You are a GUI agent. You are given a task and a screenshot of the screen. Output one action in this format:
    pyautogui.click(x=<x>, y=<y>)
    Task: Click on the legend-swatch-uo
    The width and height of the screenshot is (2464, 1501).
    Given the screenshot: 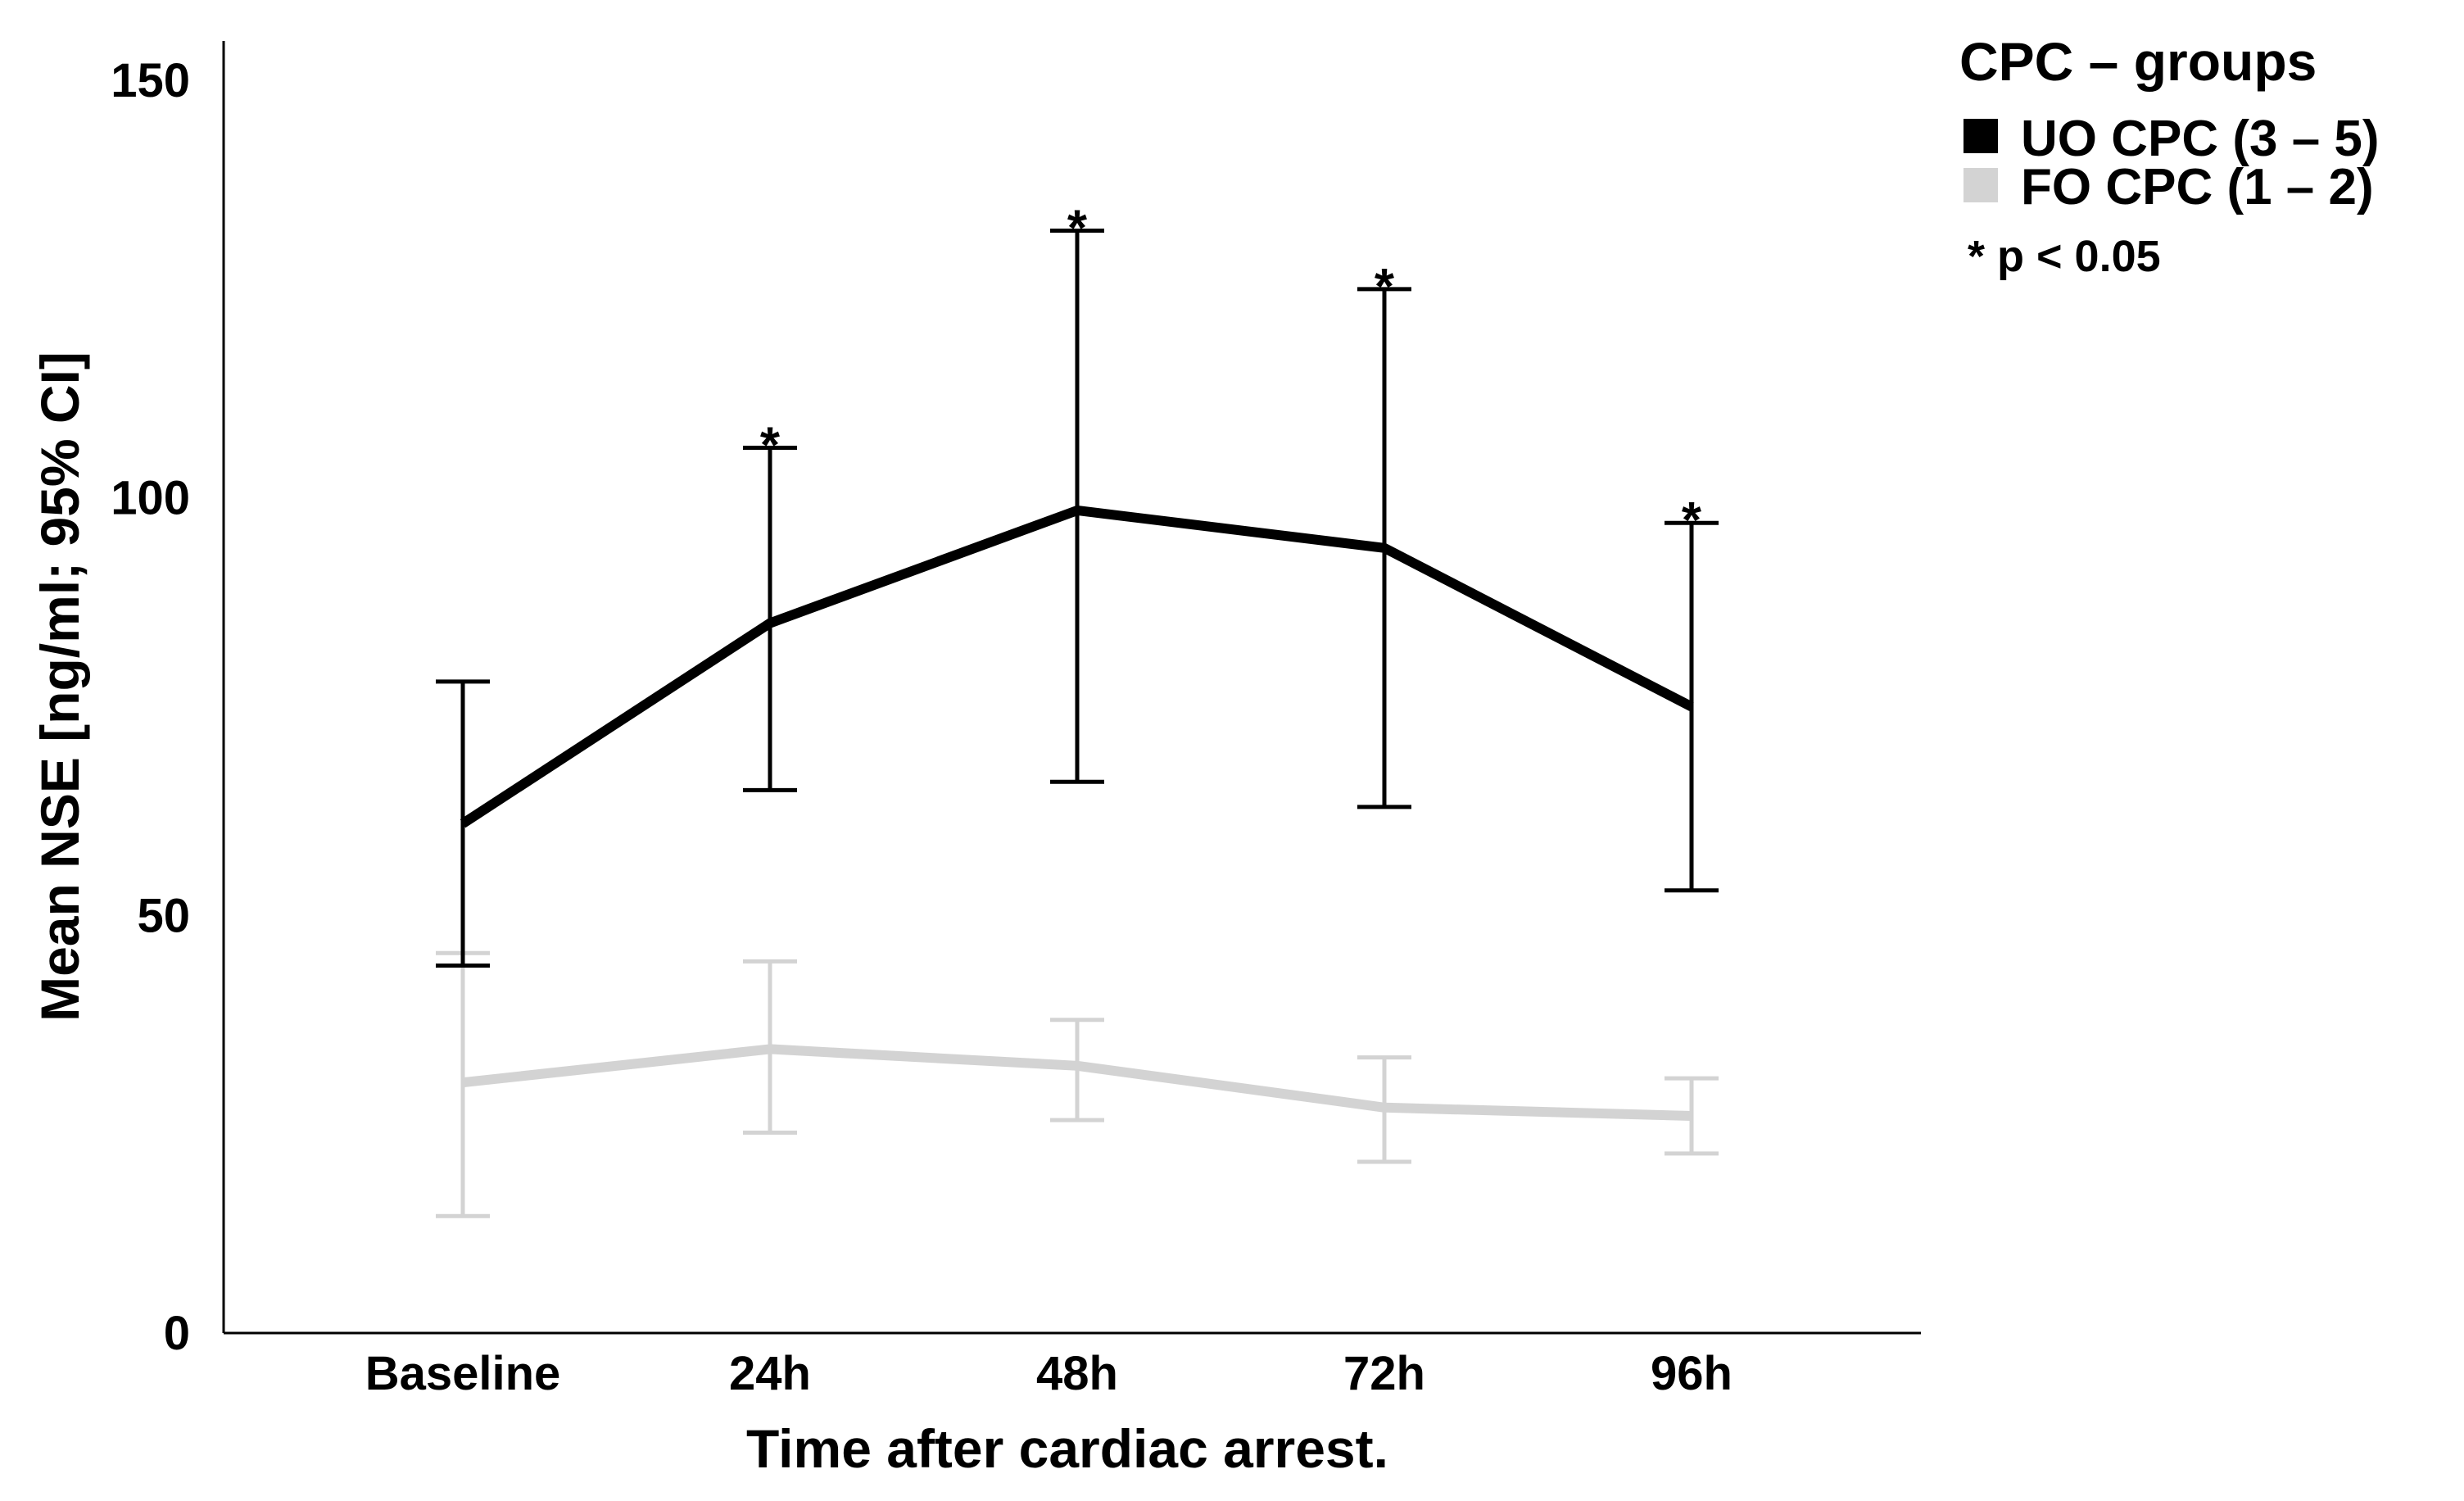 What is the action you would take?
    pyautogui.click(x=1981, y=136)
    